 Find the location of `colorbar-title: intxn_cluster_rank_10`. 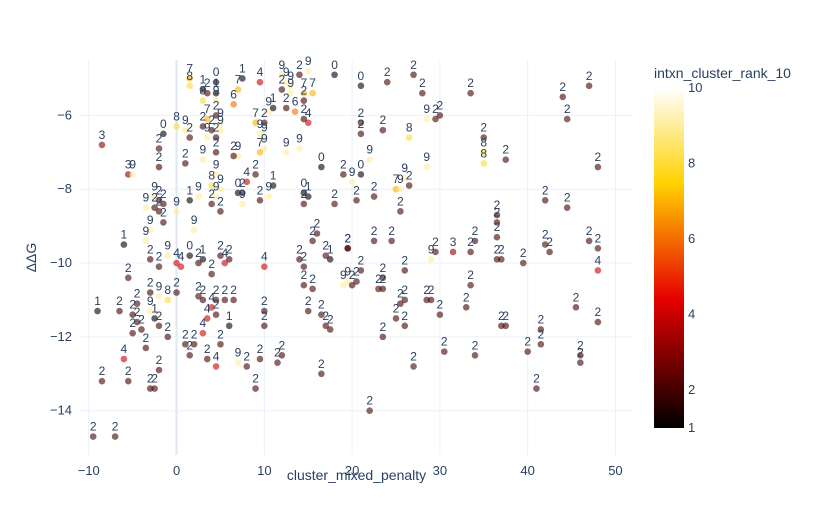

colorbar-title: intxn_cluster_rank_10 is located at coordinates (722, 73).